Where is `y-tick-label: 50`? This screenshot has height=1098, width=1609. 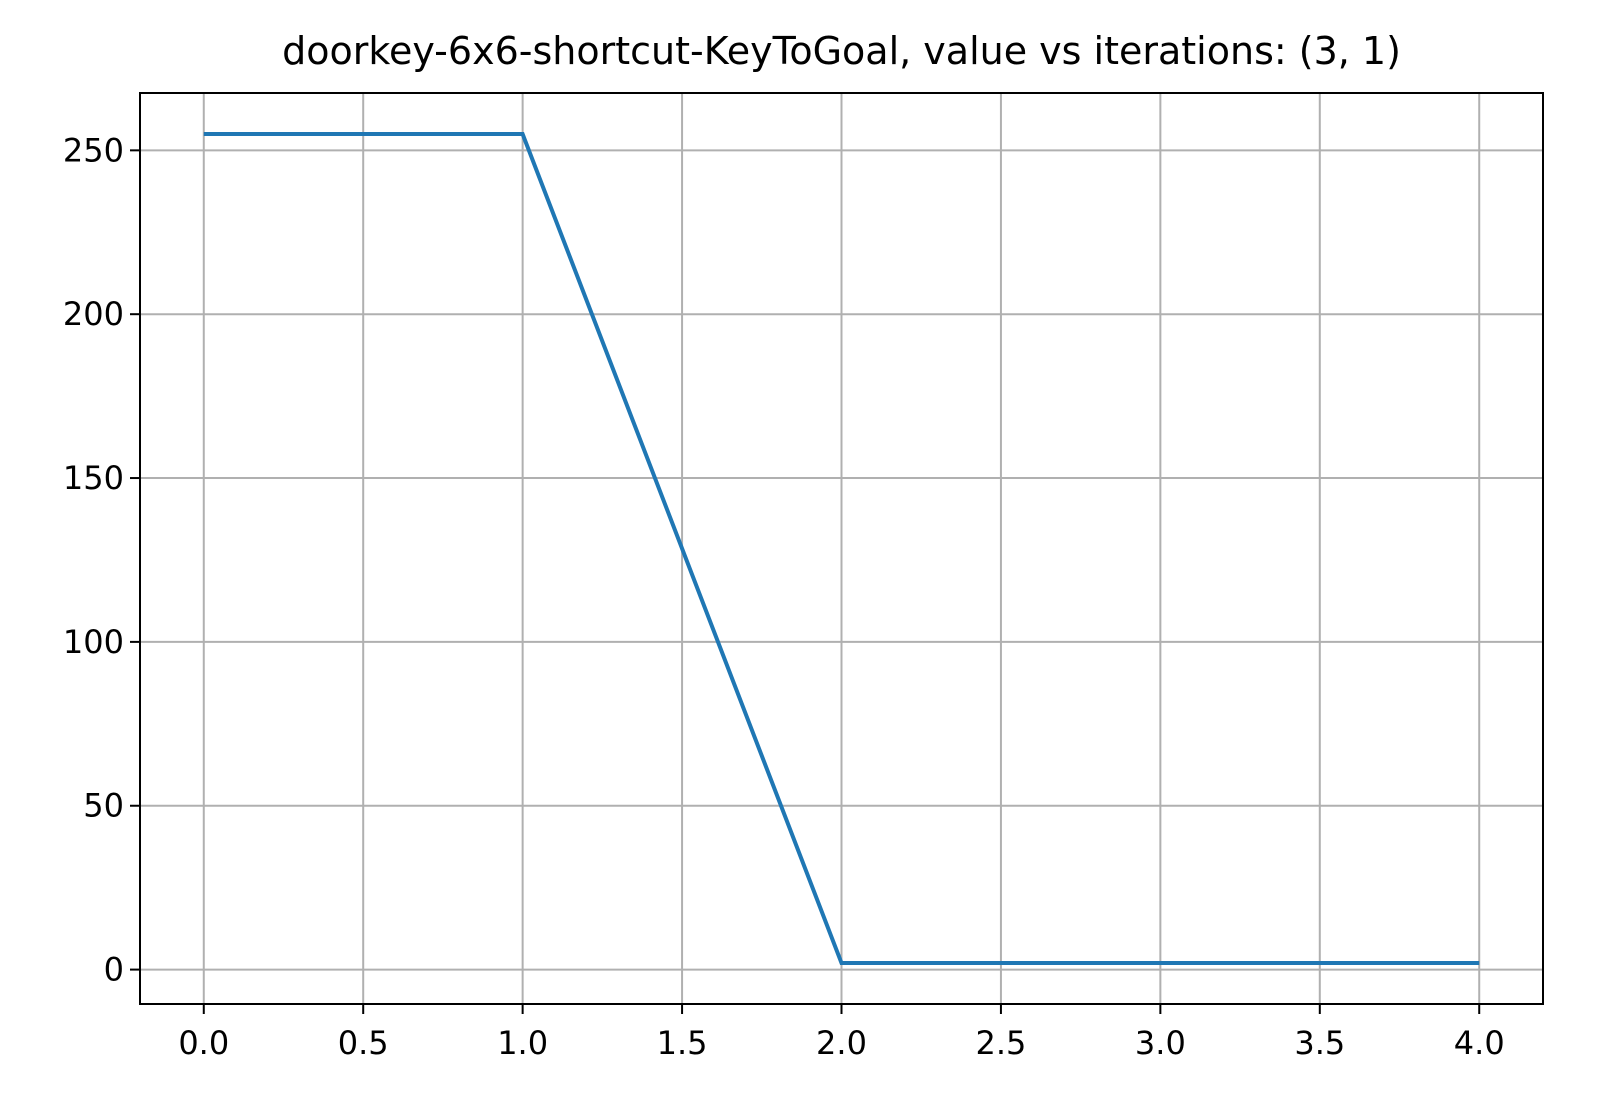
y-tick-label: 50 is located at coordinates (103, 806).